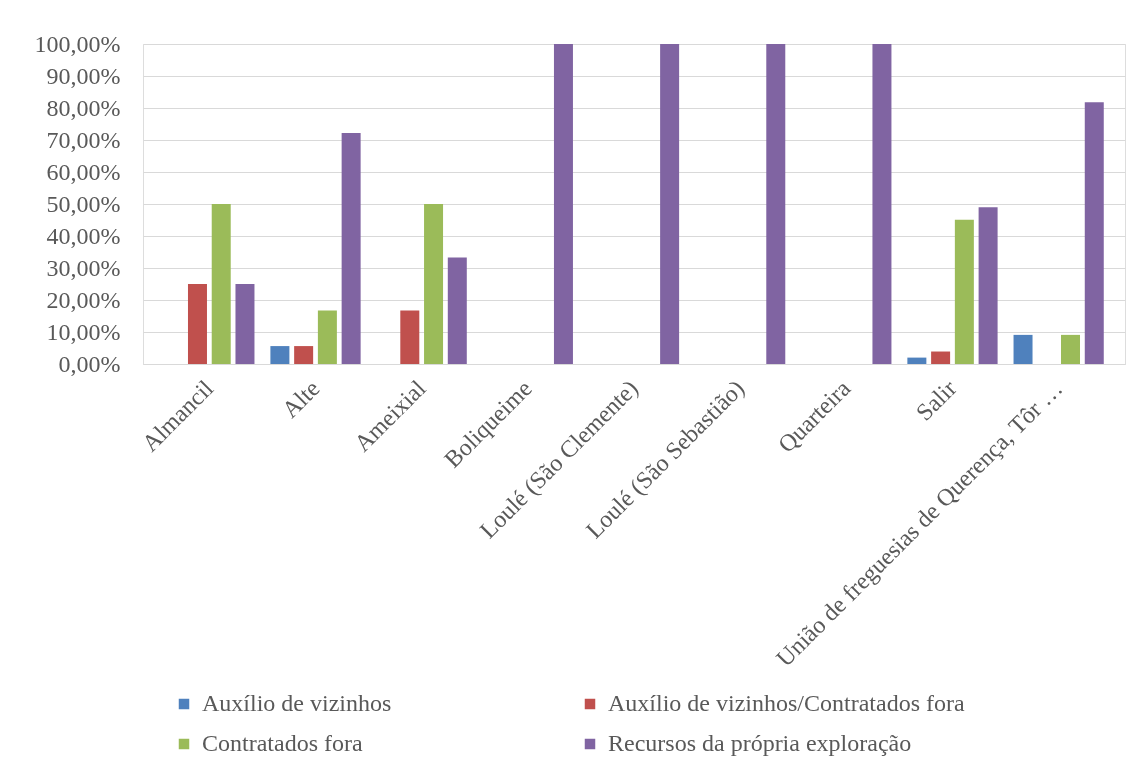 The image size is (1133, 777). What do you see at coordinates (760, 743) in the screenshot?
I see `legend-label: Recursos da própria exploração` at bounding box center [760, 743].